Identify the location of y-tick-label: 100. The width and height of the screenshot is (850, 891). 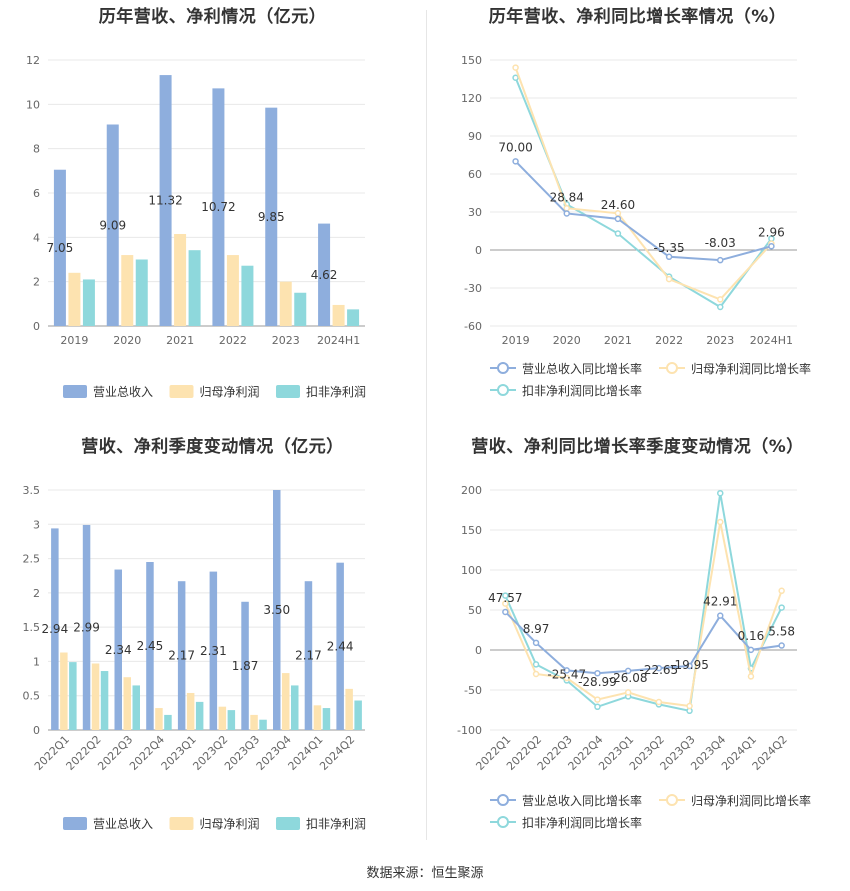
(471, 570).